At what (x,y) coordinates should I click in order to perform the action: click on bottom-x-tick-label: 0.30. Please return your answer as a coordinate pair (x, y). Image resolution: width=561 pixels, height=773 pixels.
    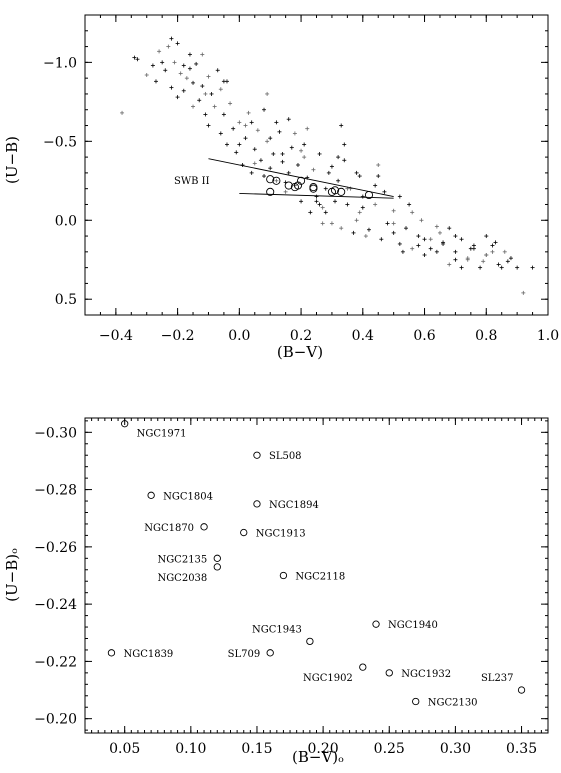
    Looking at the image, I should click on (455, 749).